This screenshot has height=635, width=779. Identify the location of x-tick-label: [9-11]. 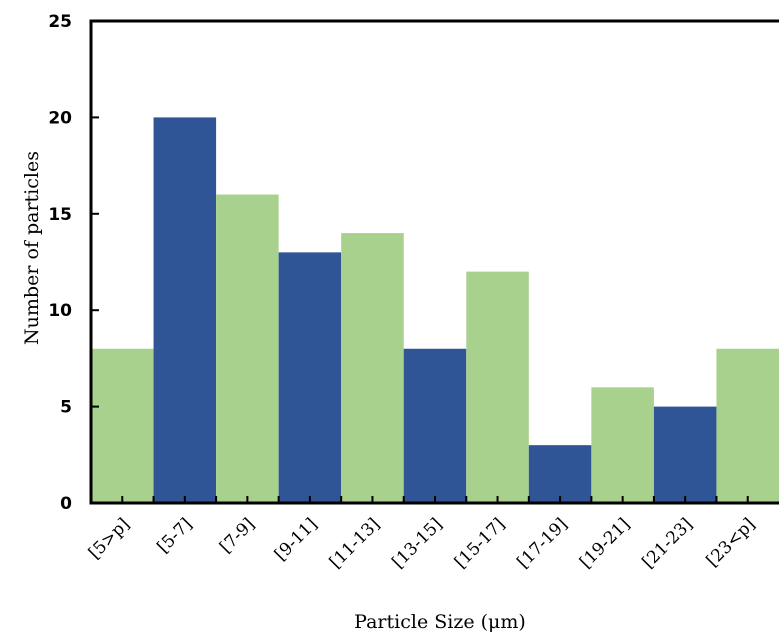
(296, 539).